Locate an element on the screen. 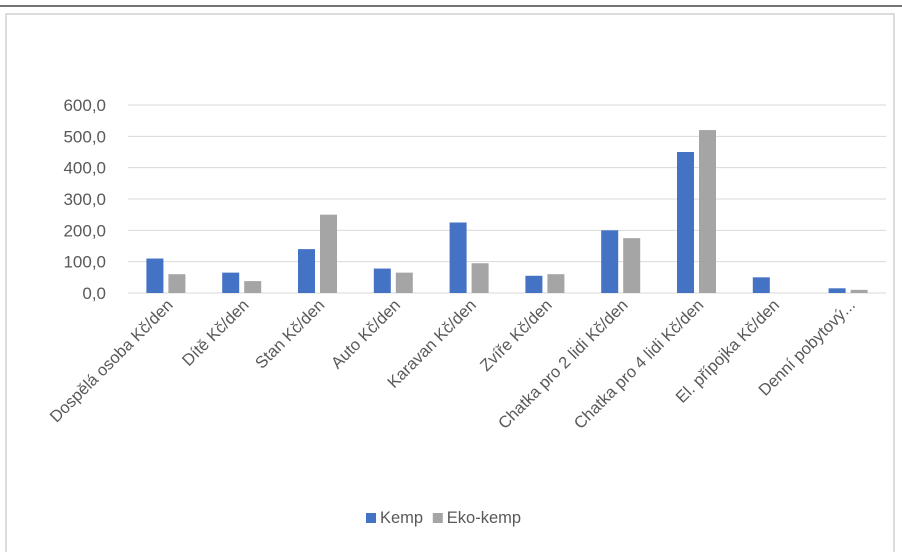 This screenshot has width=902, height=552. y-tick-label: 600,0 is located at coordinates (84, 105).